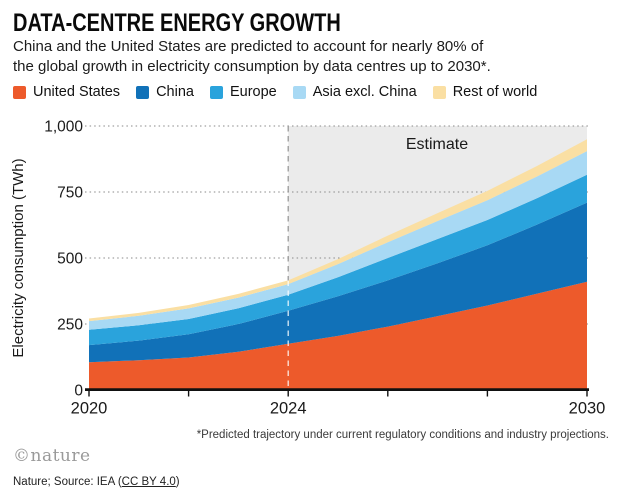  Describe the element at coordinates (364, 92) in the screenshot. I see `legend-label: Asia excl. China` at that location.